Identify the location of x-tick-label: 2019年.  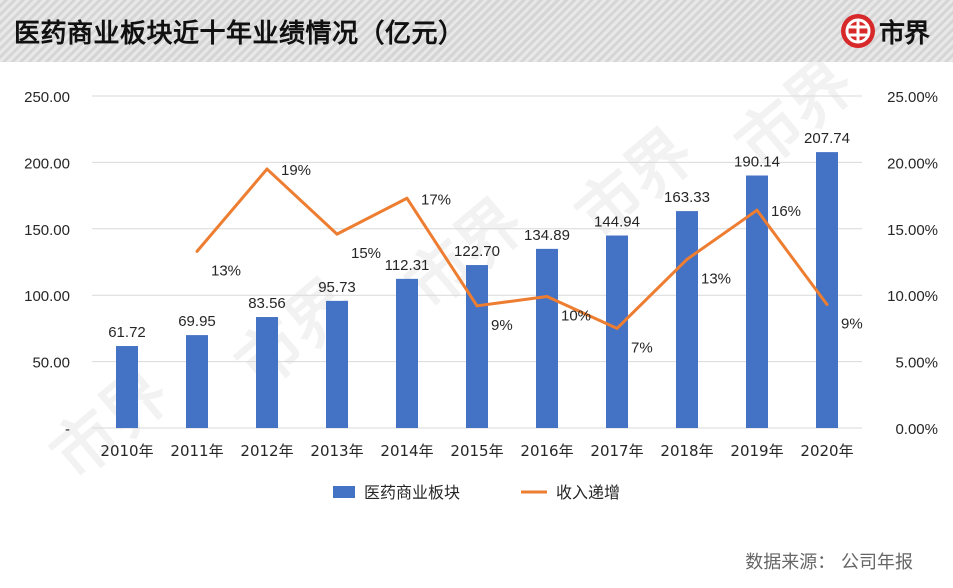
(756, 451).